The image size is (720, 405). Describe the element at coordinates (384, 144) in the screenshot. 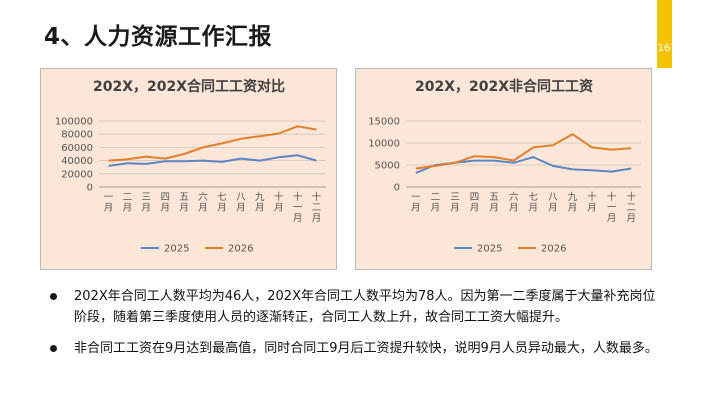

I see `y-tick-label: 10000` at that location.